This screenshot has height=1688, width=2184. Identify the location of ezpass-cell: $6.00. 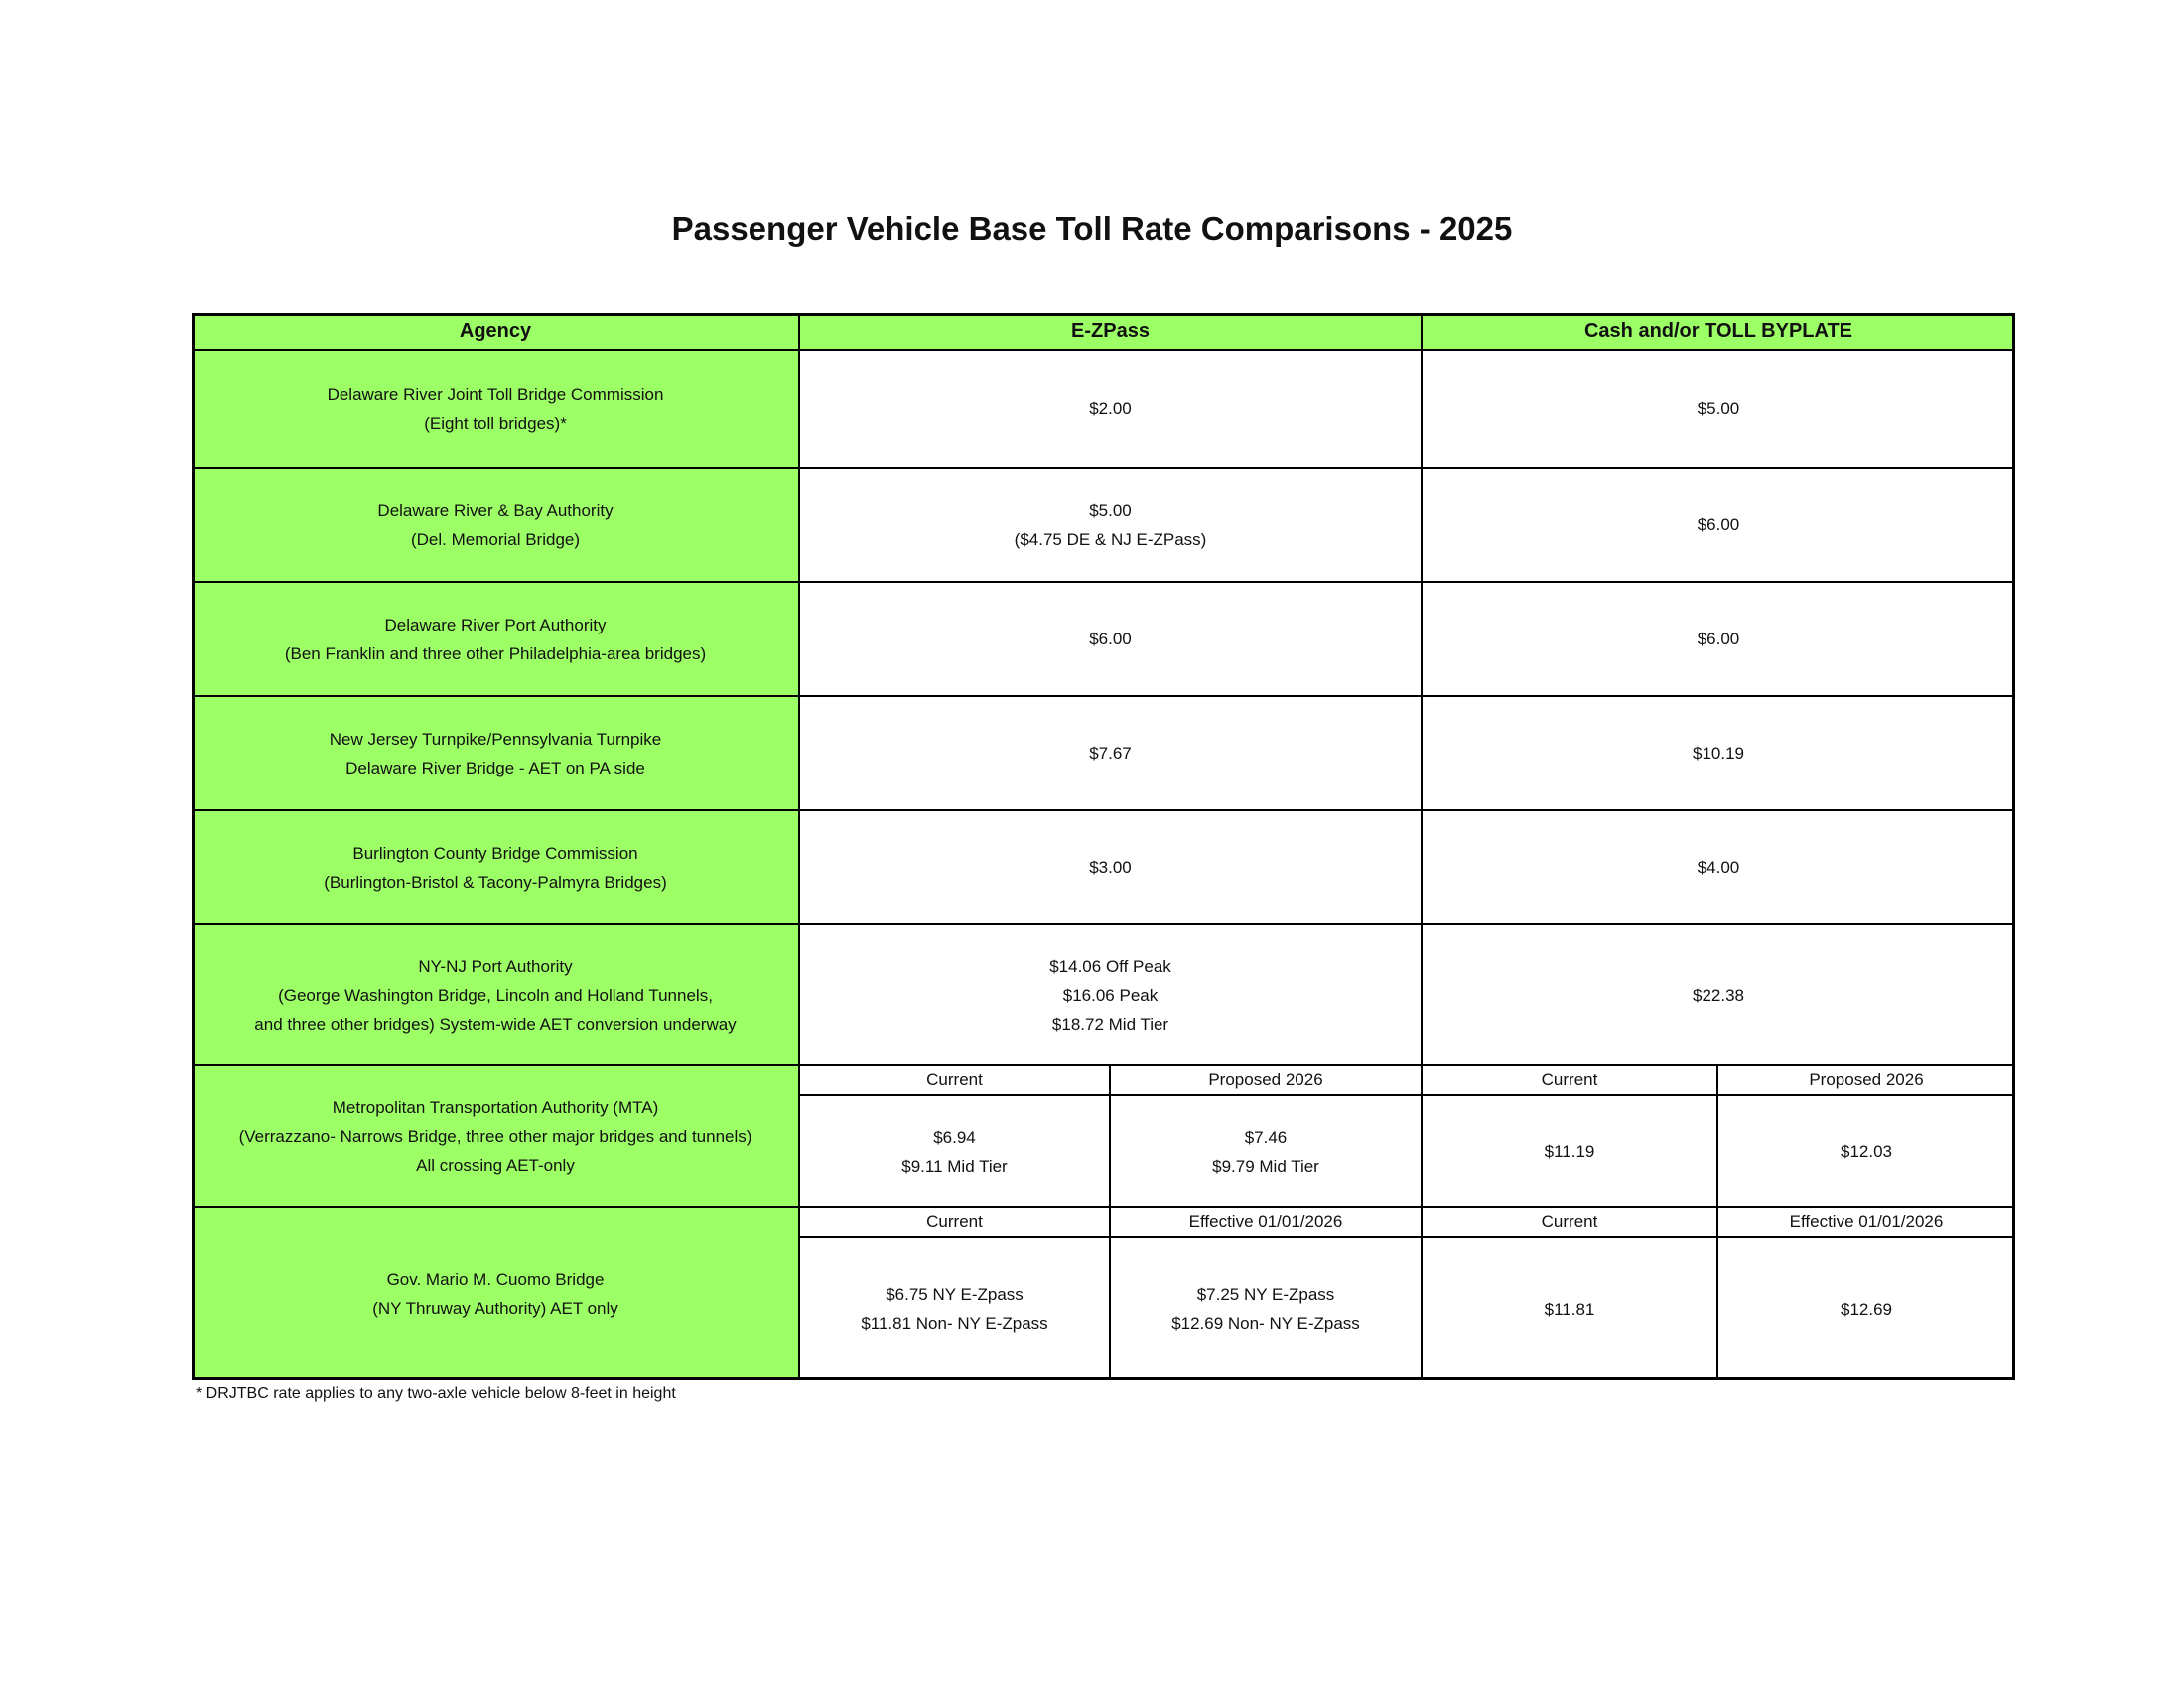
(1110, 639).